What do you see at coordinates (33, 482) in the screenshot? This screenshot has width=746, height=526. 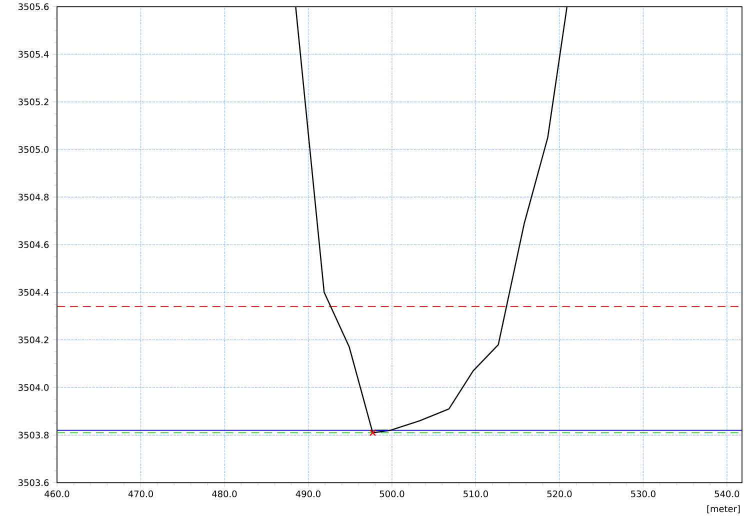 I see `y-tick-label: 3503.6` at bounding box center [33, 482].